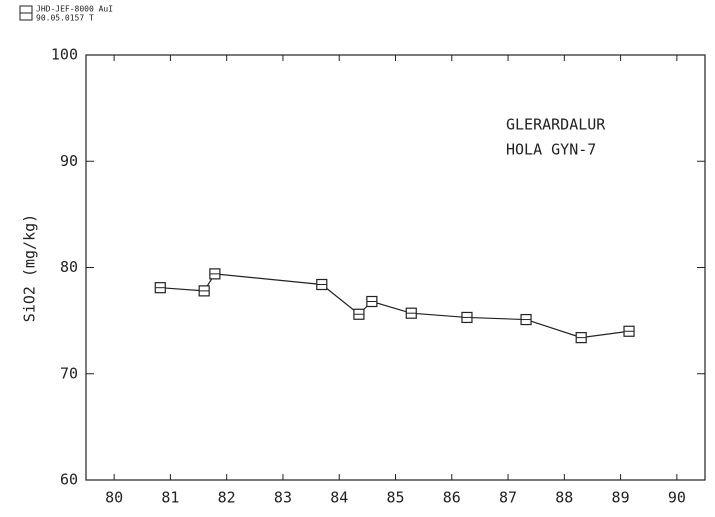  What do you see at coordinates (30, 268) in the screenshot?
I see `y-axis-label: SiO2 (mg/kg)` at bounding box center [30, 268].